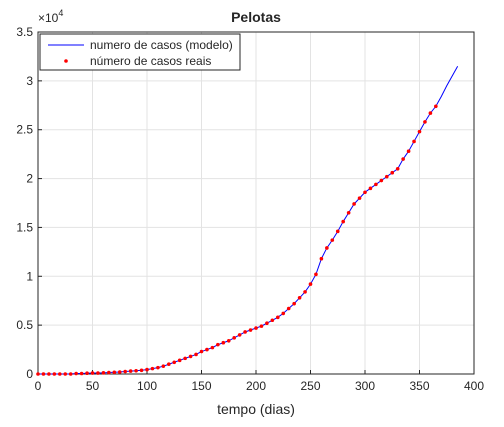 The width and height of the screenshot is (504, 427). I want to click on chart-title: Pelotas, so click(256, 17).